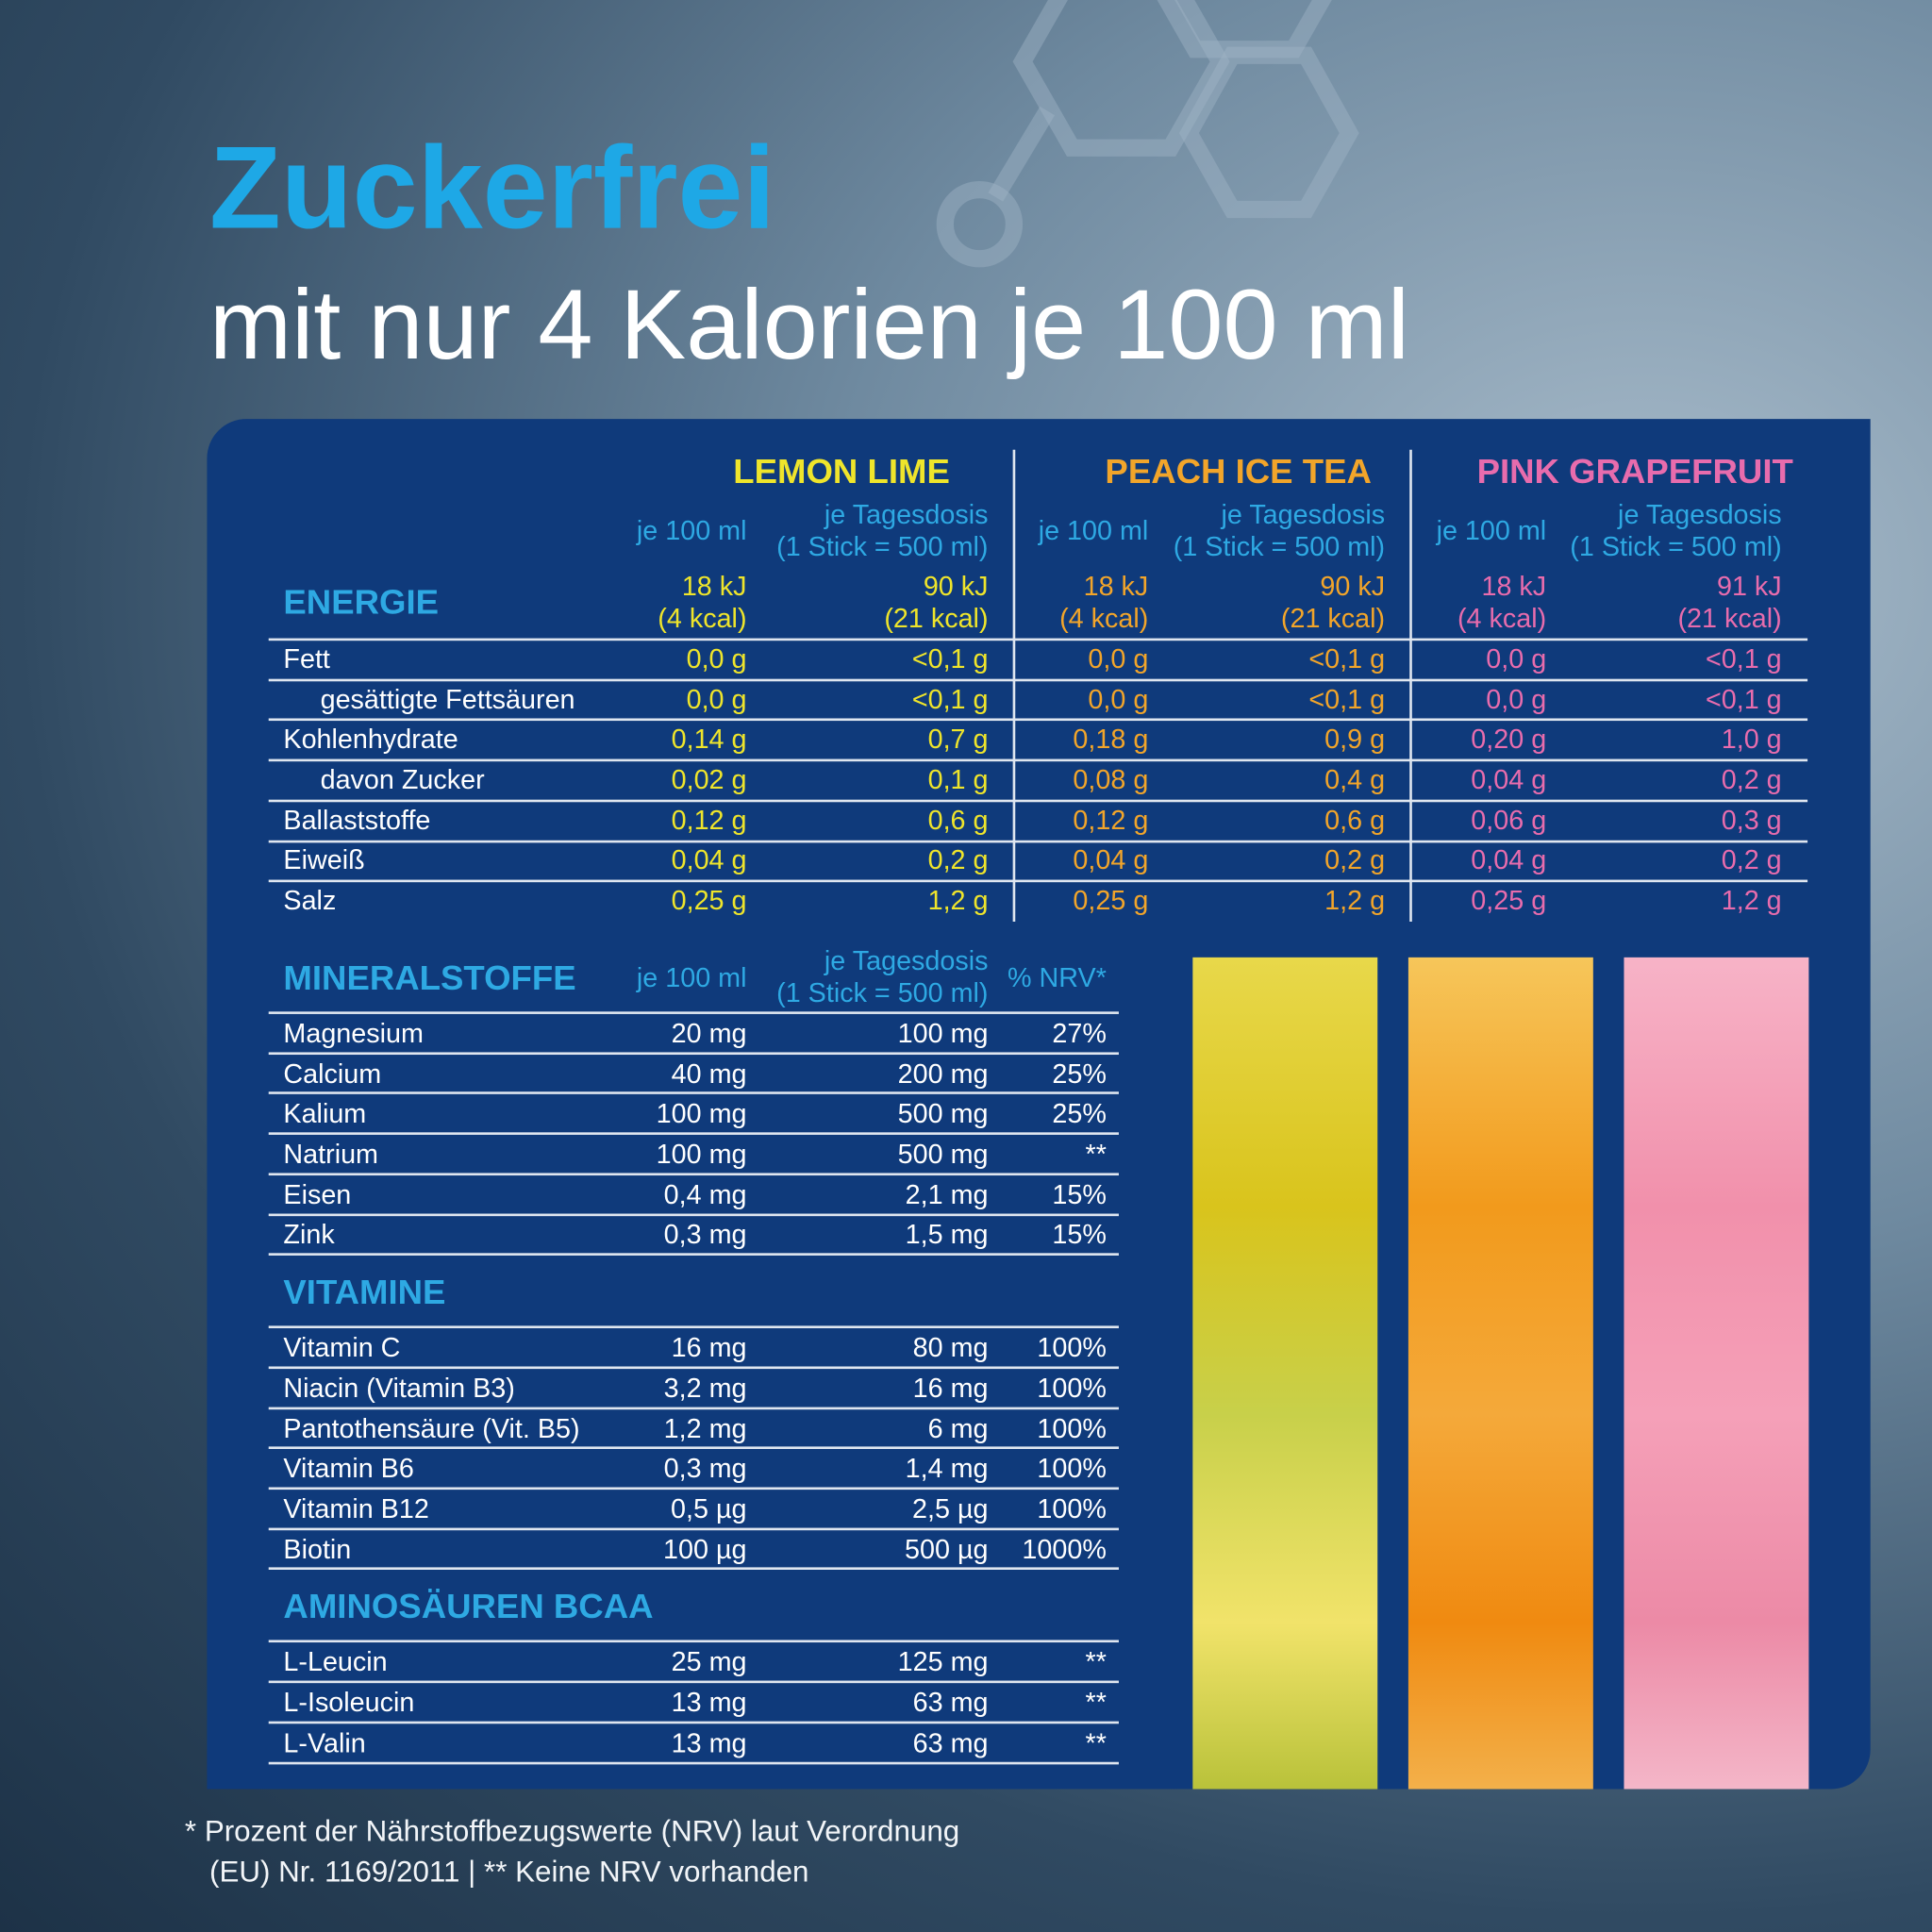 The height and width of the screenshot is (1932, 1932). Describe the element at coordinates (943, 1662) in the screenshot. I see `row-value: 125 mg` at that location.